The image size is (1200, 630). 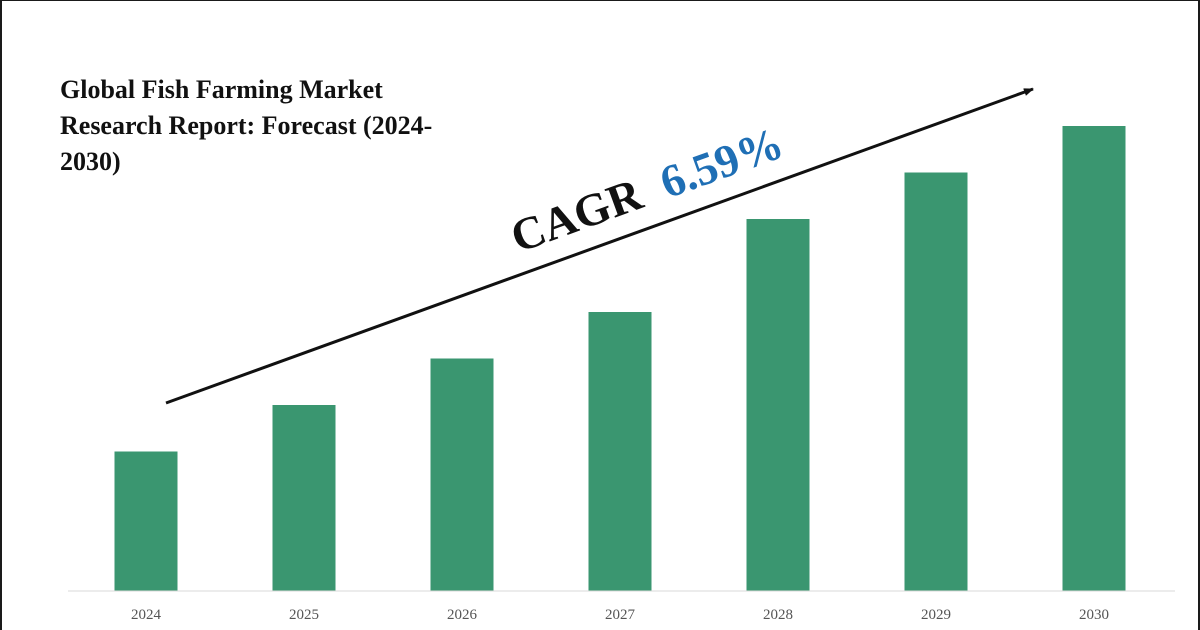 I want to click on bar-2025, so click(x=304, y=498).